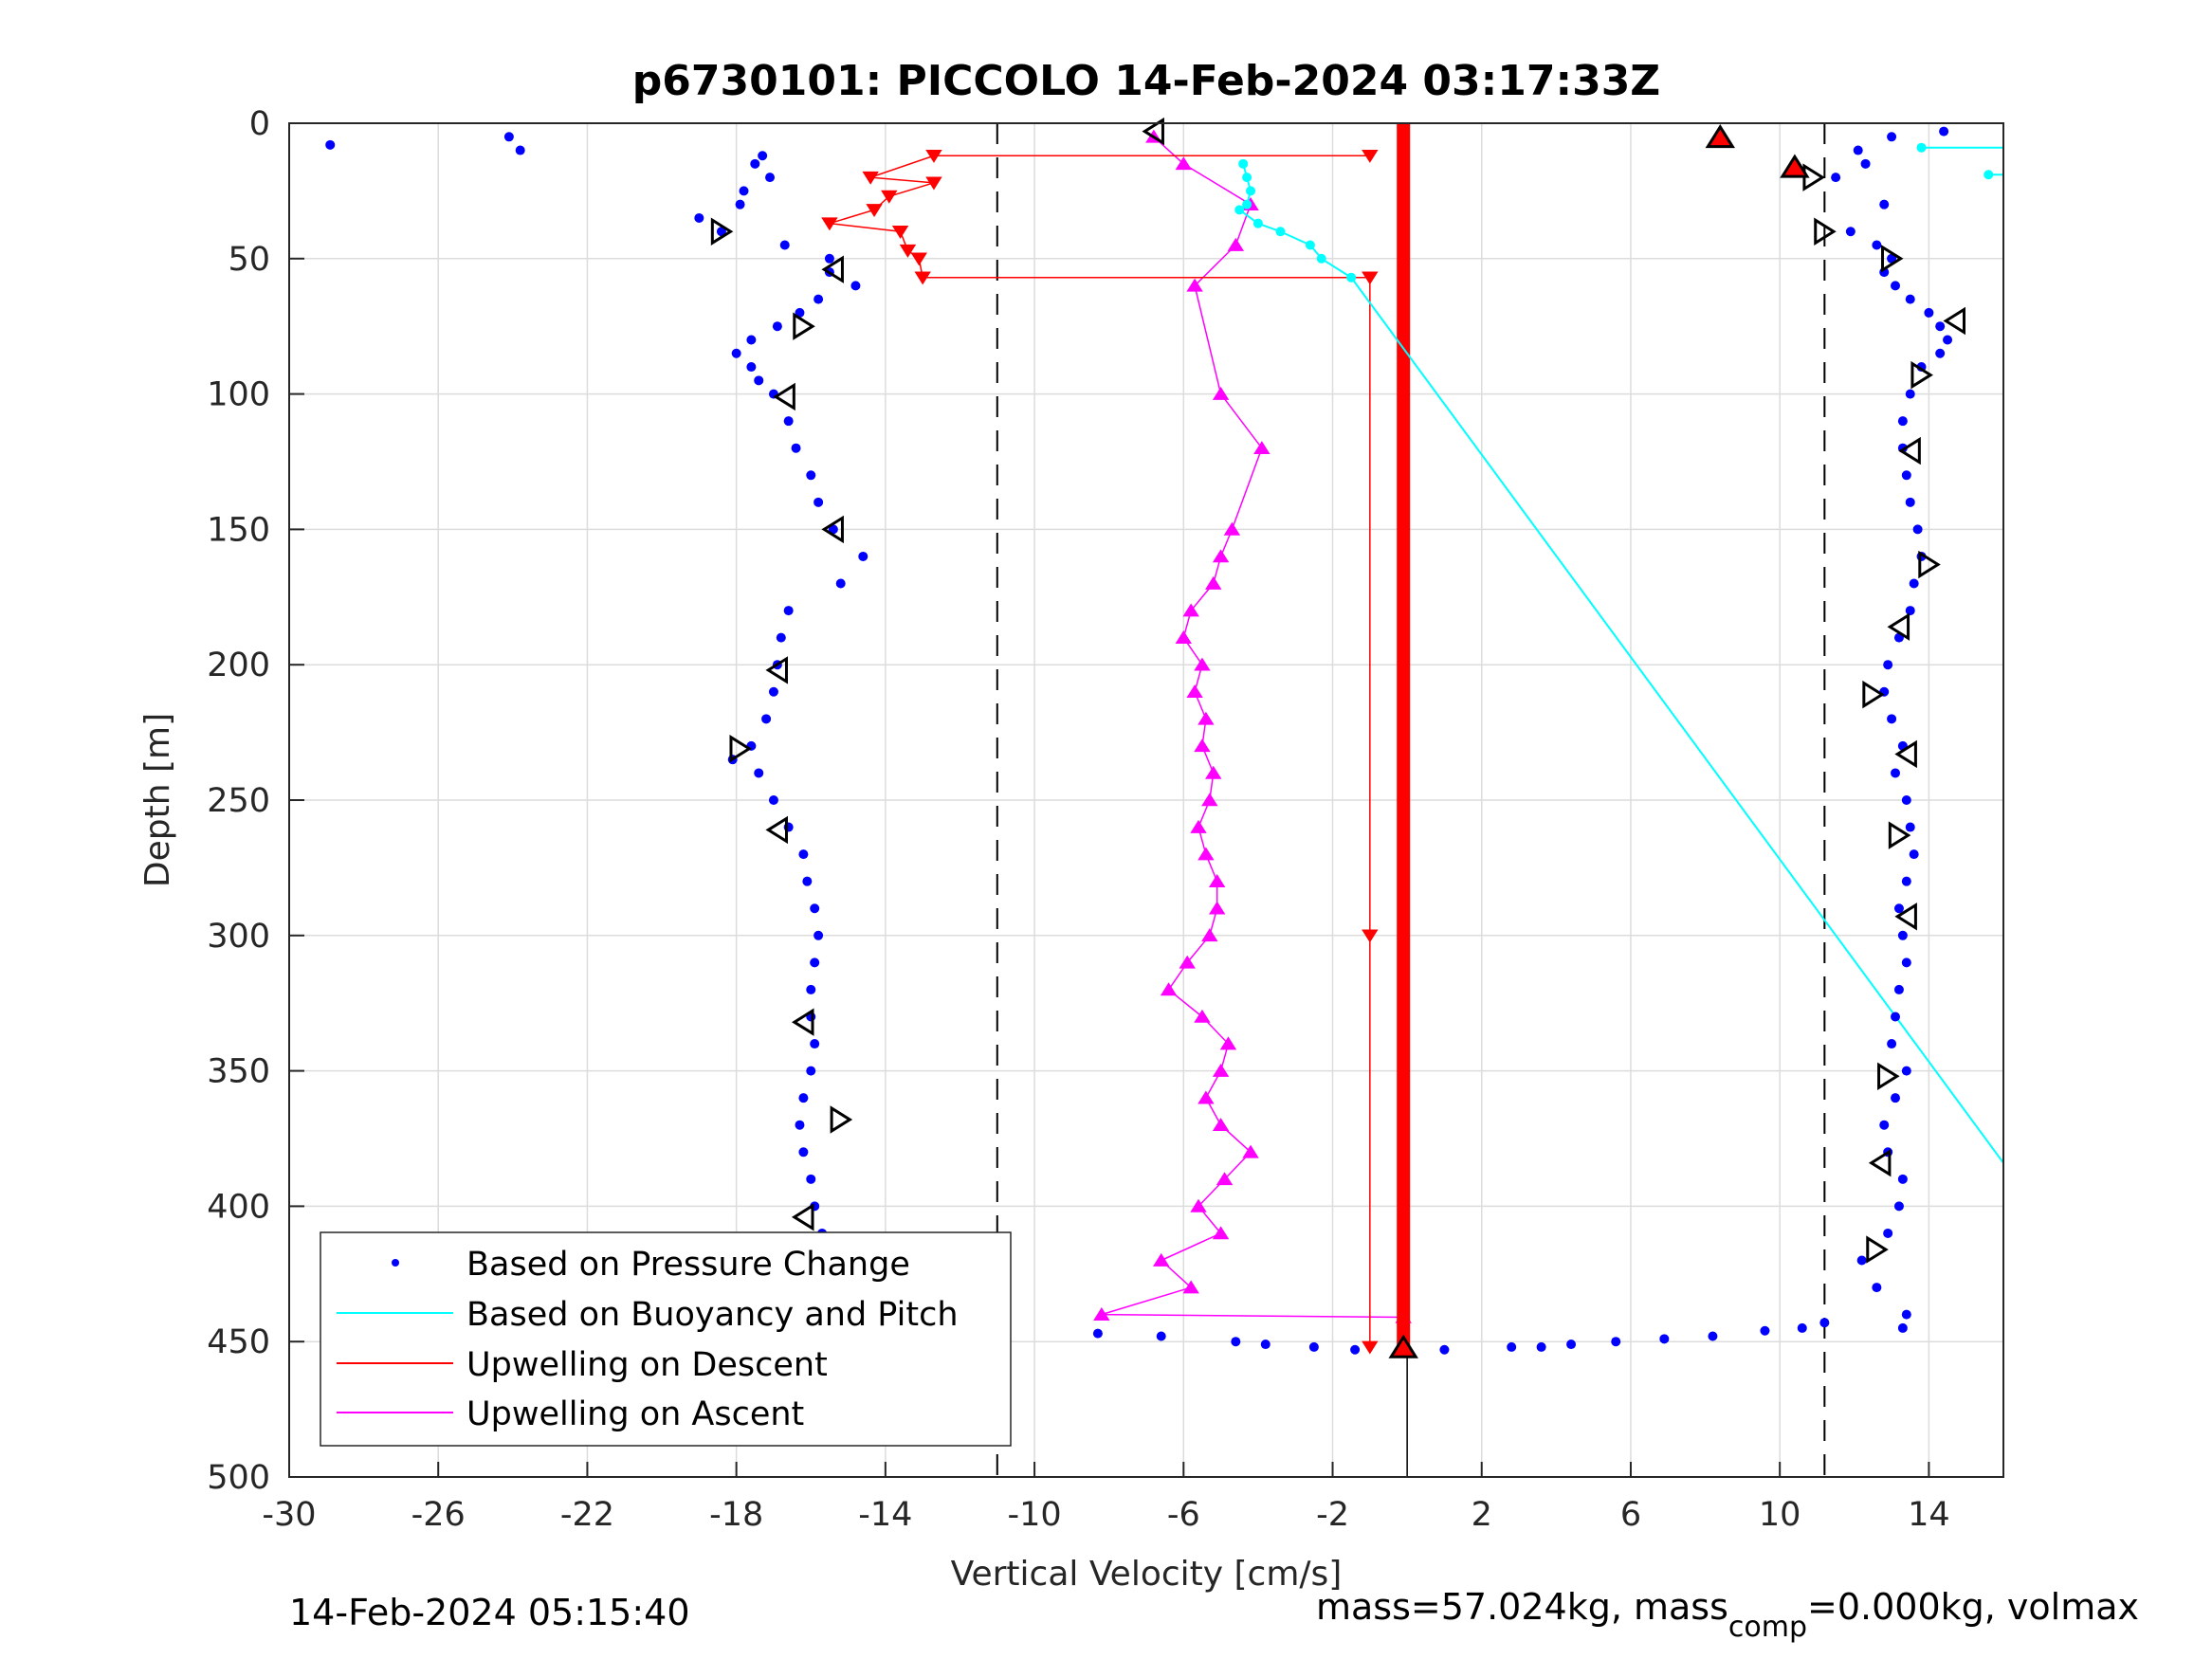 The width and height of the screenshot is (2212, 1659). Describe the element at coordinates (238, 1478) in the screenshot. I see `y-tick-label: 500` at that location.